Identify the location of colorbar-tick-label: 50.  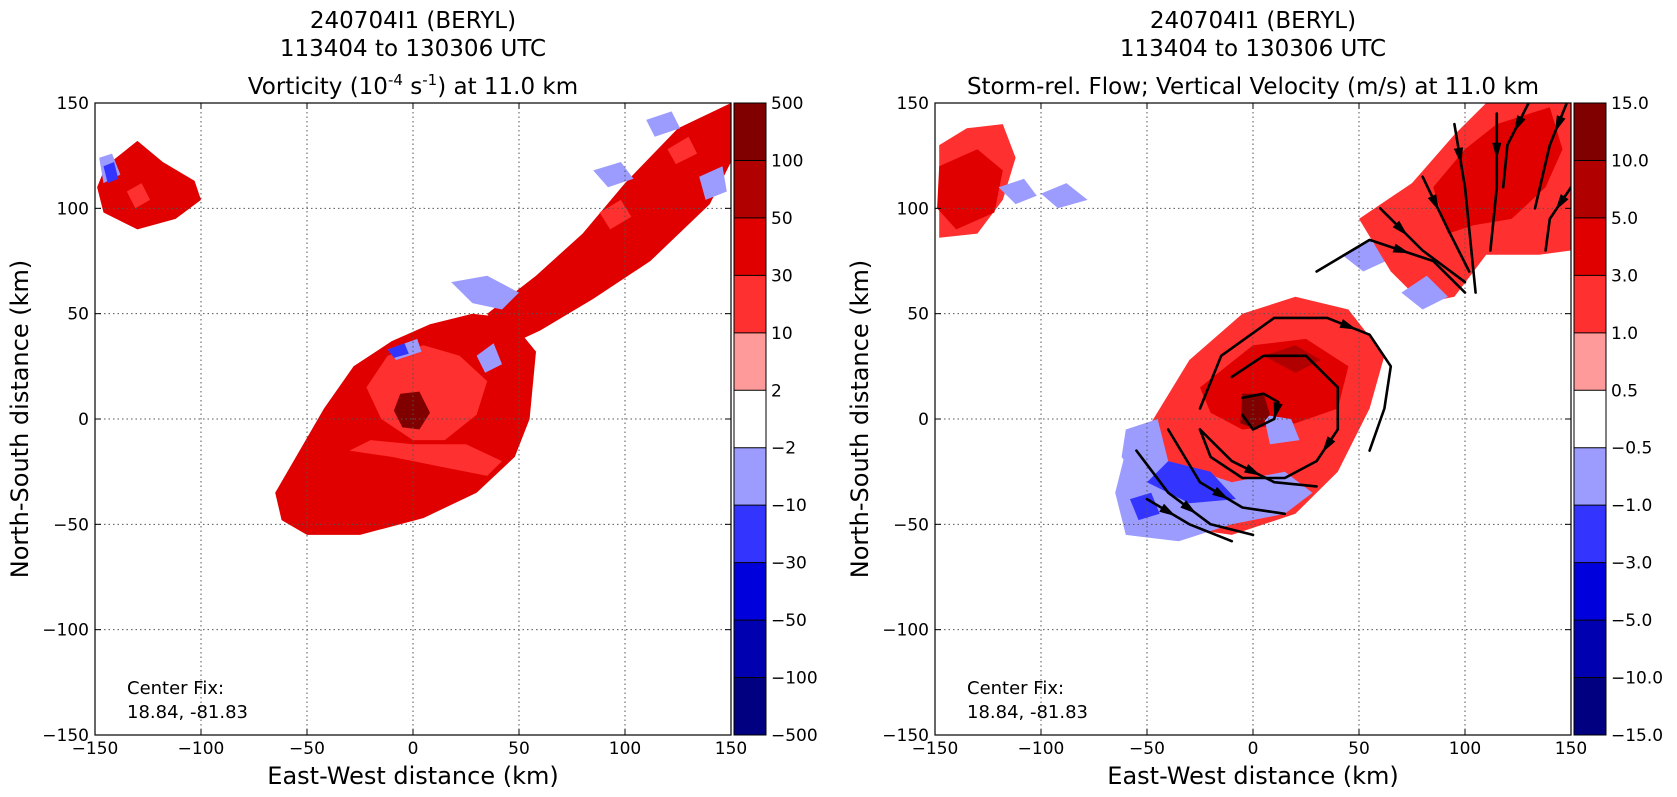
(782, 219).